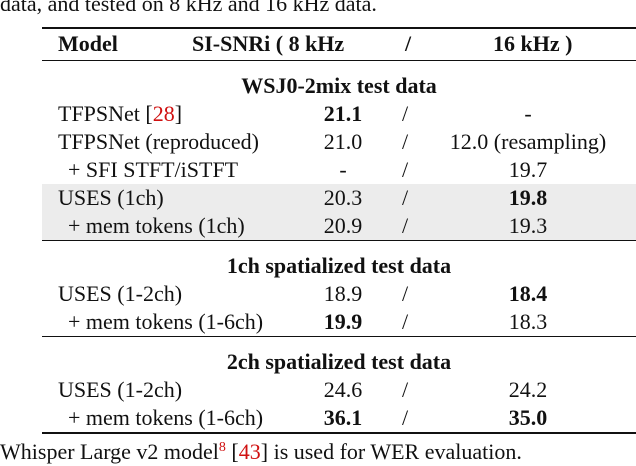 This screenshot has height=466, width=636. Describe the element at coordinates (533, 43) in the screenshot. I see `column-header: 16 kHz )` at that location.